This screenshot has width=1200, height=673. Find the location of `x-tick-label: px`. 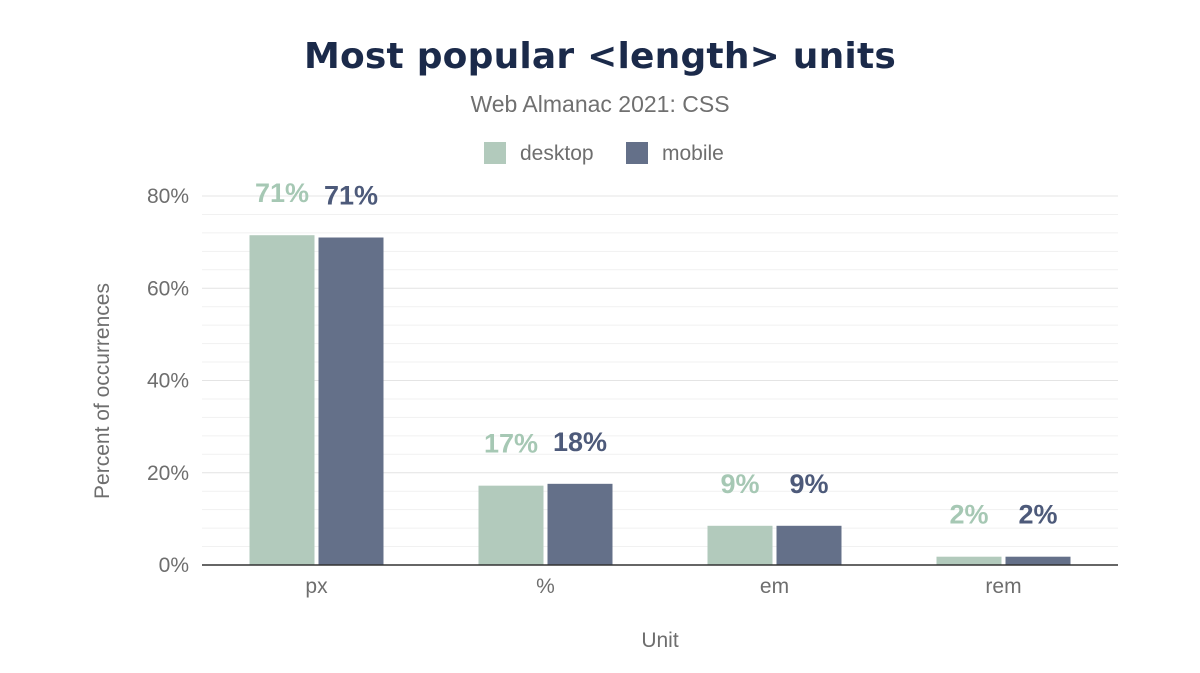

x-tick-label: px is located at coordinates (316, 586).